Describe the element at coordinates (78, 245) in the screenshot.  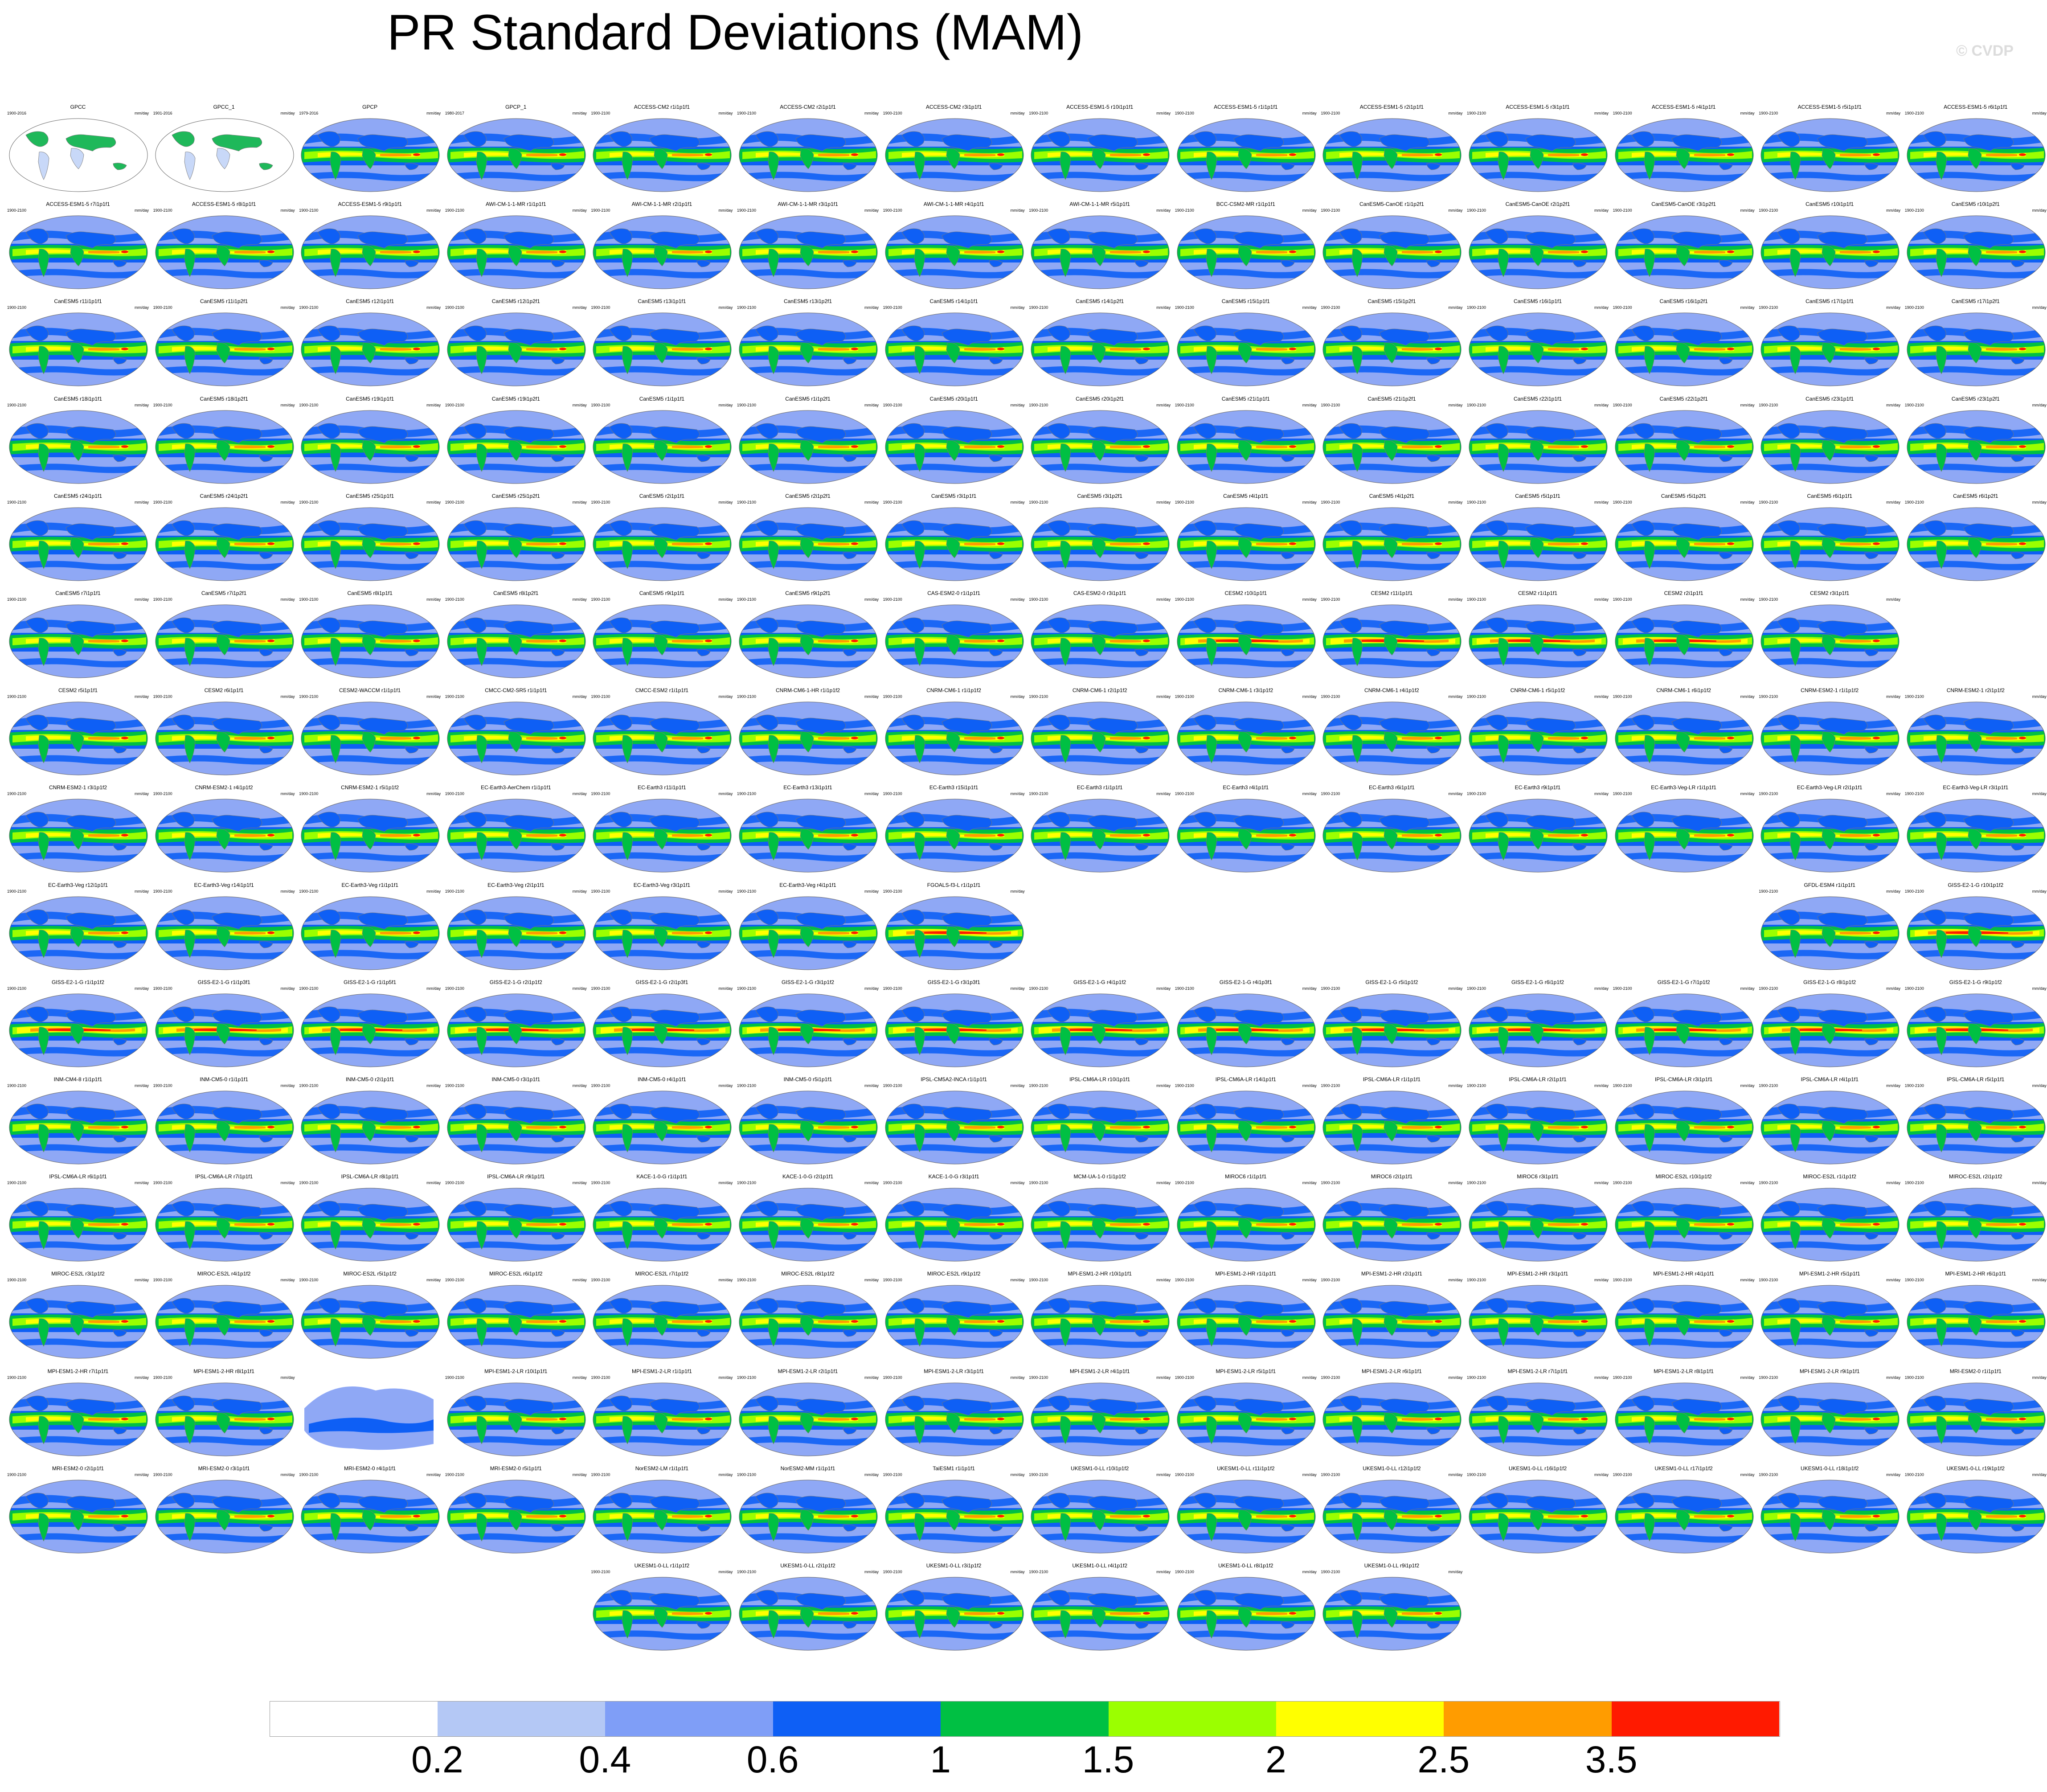
I see `map-panel: ACCESS-ESM1-5 r7i1p1f1 1900-2100 mm/day` at that location.